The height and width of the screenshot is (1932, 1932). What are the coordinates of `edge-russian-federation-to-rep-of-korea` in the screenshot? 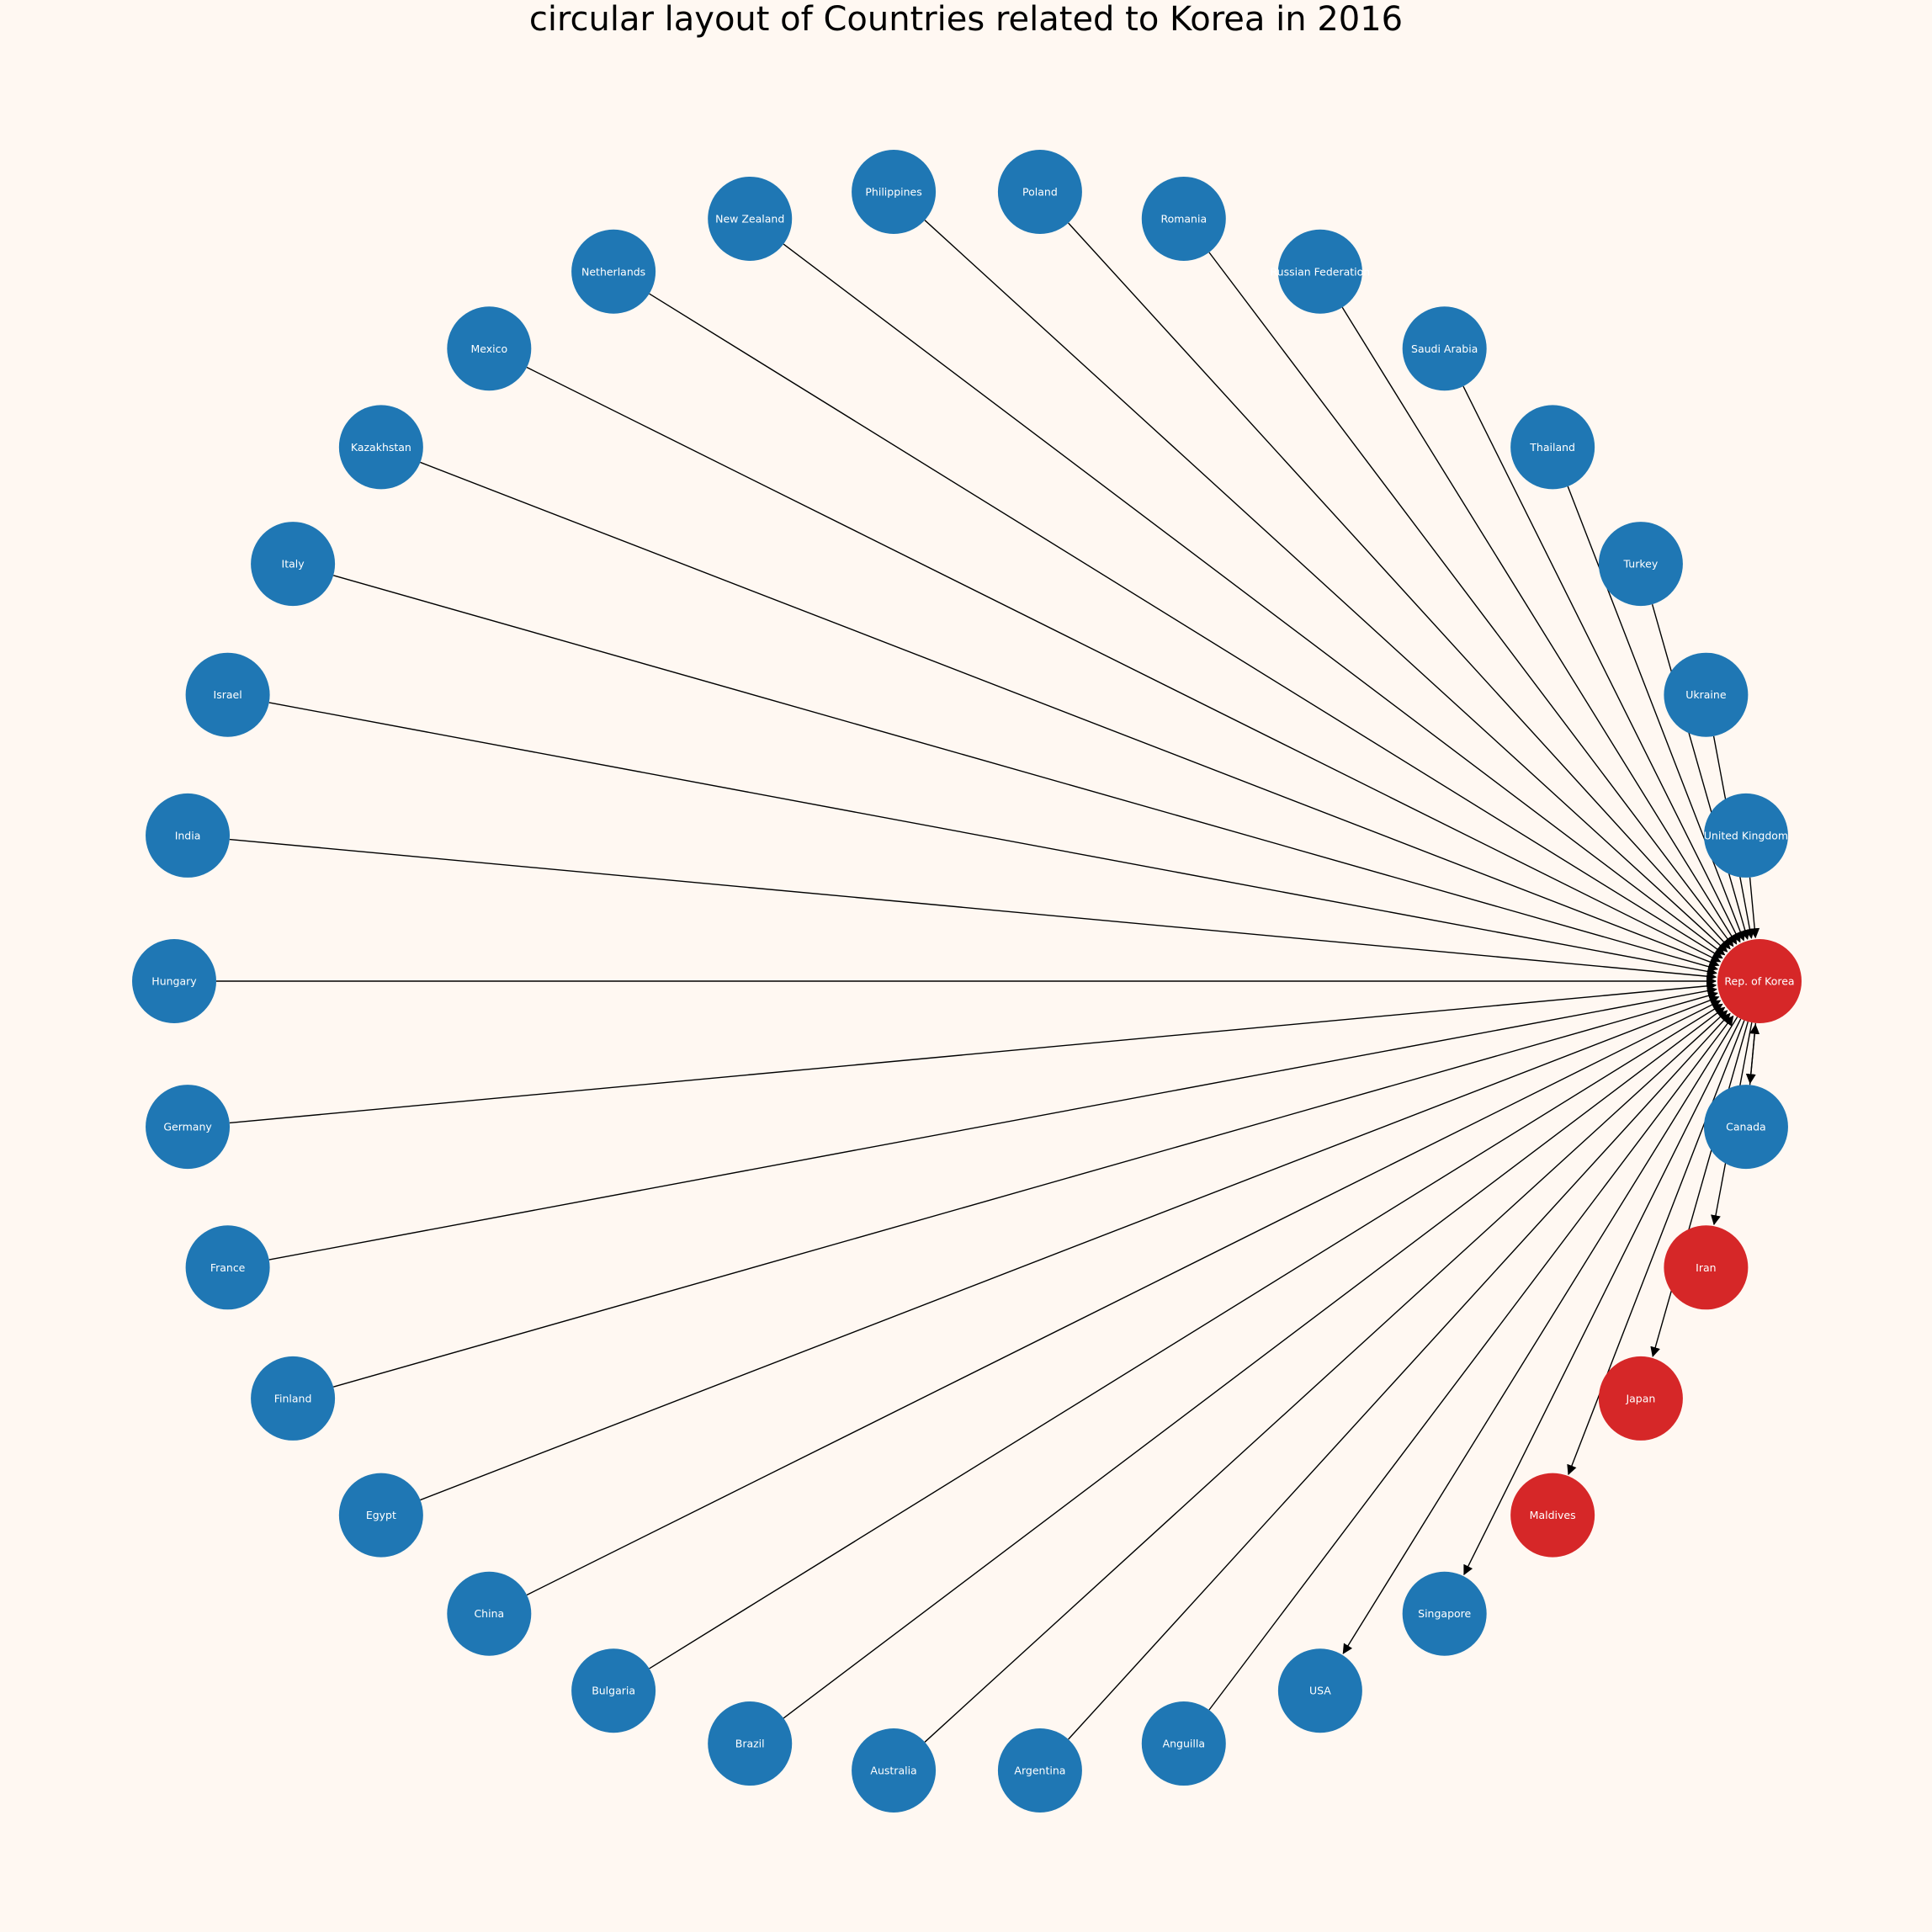 It's located at (1539, 625).